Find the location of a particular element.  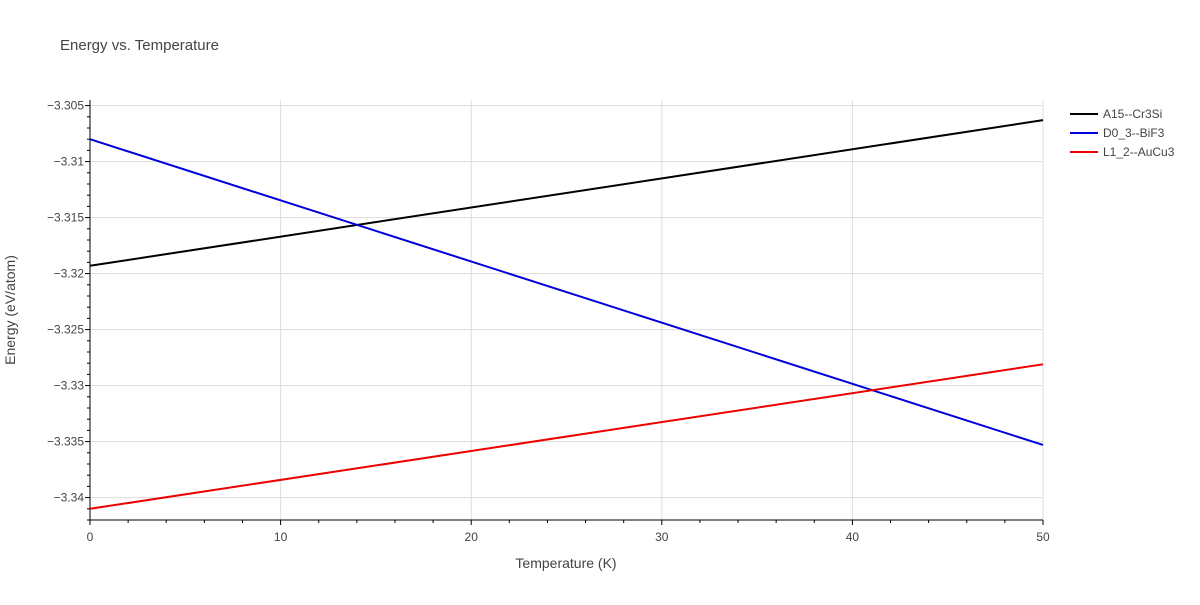

legend-label: L1_2--AuCu3 is located at coordinates (1139, 152).